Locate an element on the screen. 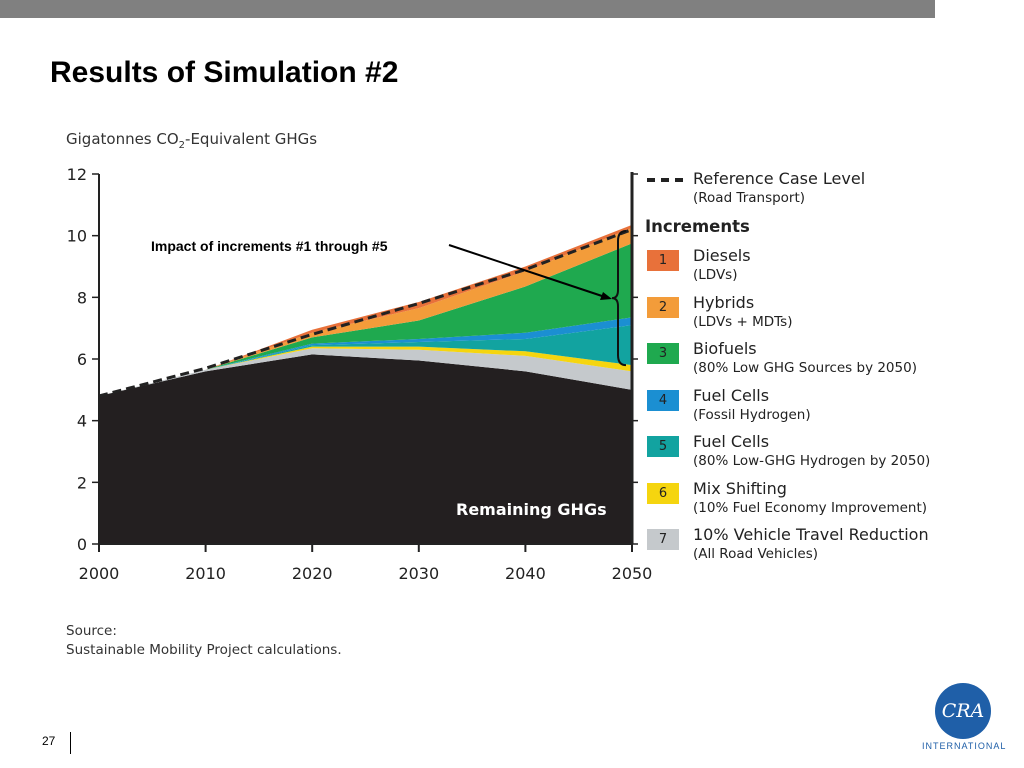 The width and height of the screenshot is (1024, 768). annotation-arrow is located at coordinates (525, 270).